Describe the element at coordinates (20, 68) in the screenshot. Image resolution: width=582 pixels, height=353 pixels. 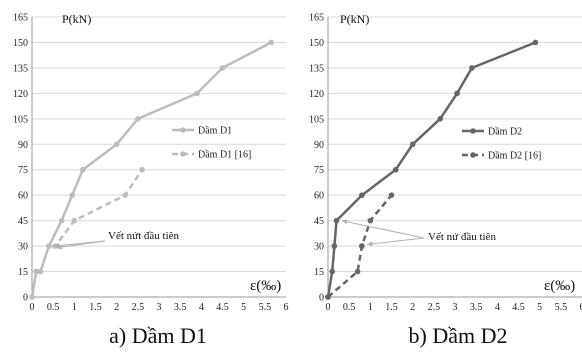
I see `y-tick-label: 135` at that location.